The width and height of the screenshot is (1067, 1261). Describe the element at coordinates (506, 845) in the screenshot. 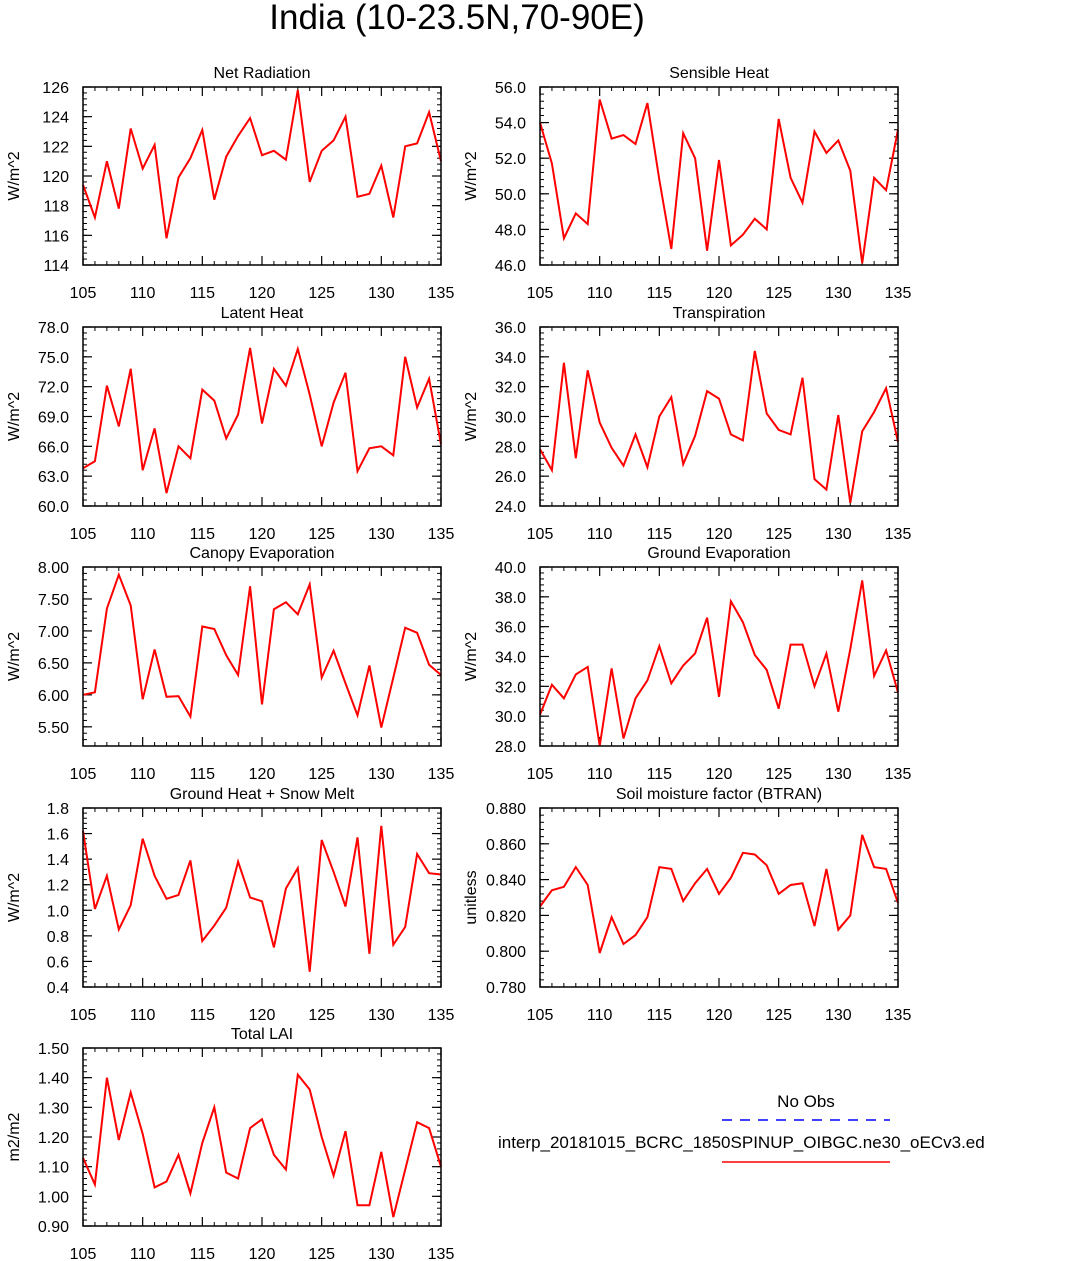

I see `y-tick-label: 0.860` at that location.